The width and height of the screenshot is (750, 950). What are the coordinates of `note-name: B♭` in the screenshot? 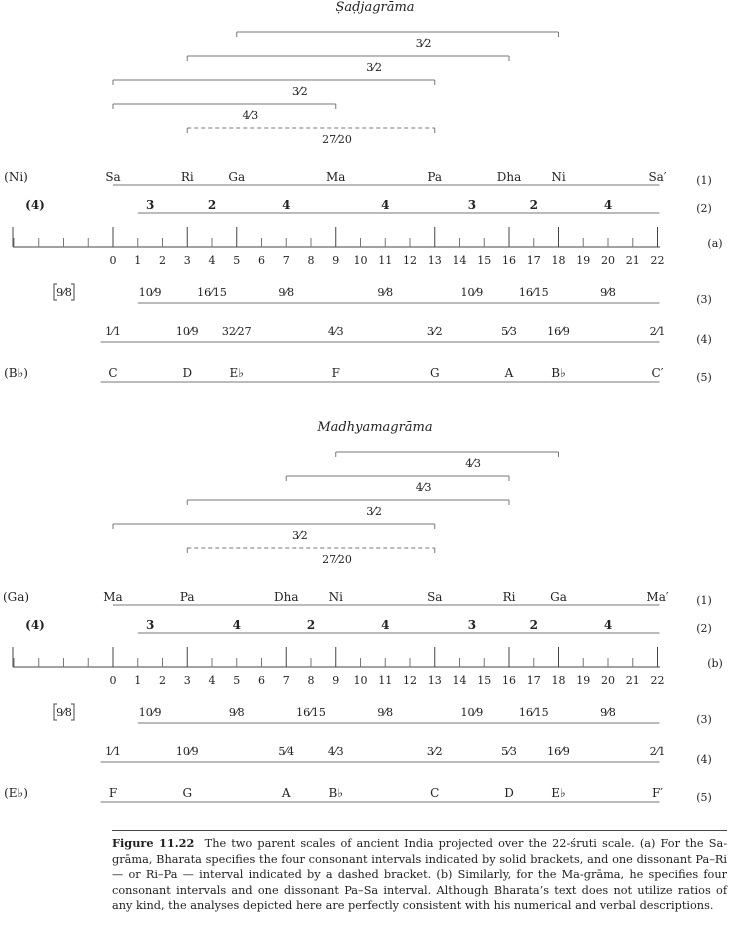 It's located at (558, 373).